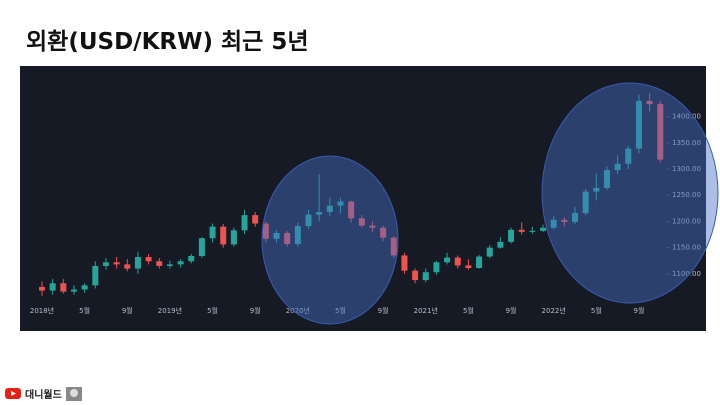 This screenshot has width=720, height=405. What do you see at coordinates (686, 169) in the screenshot?
I see `y-tick-label: 1300.00` at bounding box center [686, 169].